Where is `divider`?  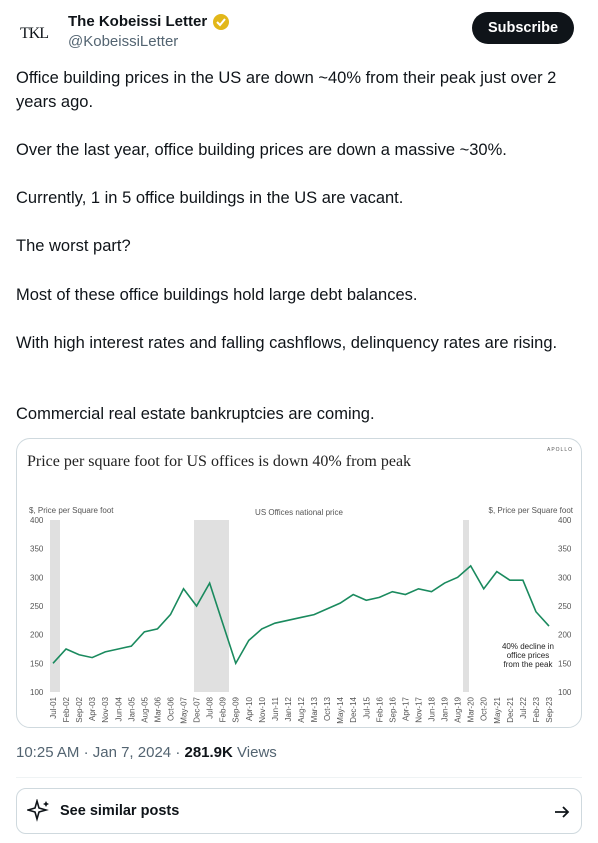 divider is located at coordinates (299, 777).